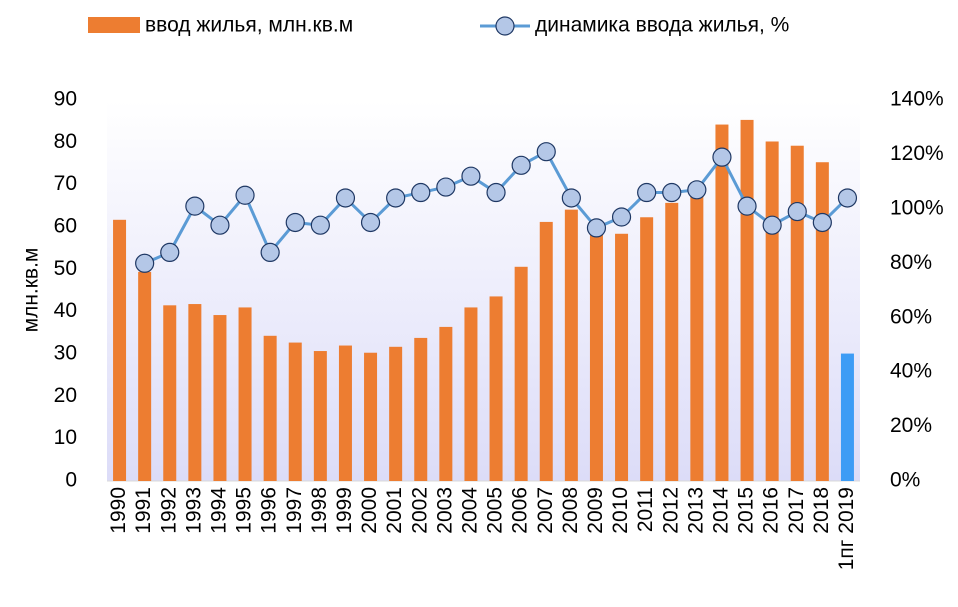 The width and height of the screenshot is (958, 607). I want to click on x-tick-label: 1990, so click(118, 510).